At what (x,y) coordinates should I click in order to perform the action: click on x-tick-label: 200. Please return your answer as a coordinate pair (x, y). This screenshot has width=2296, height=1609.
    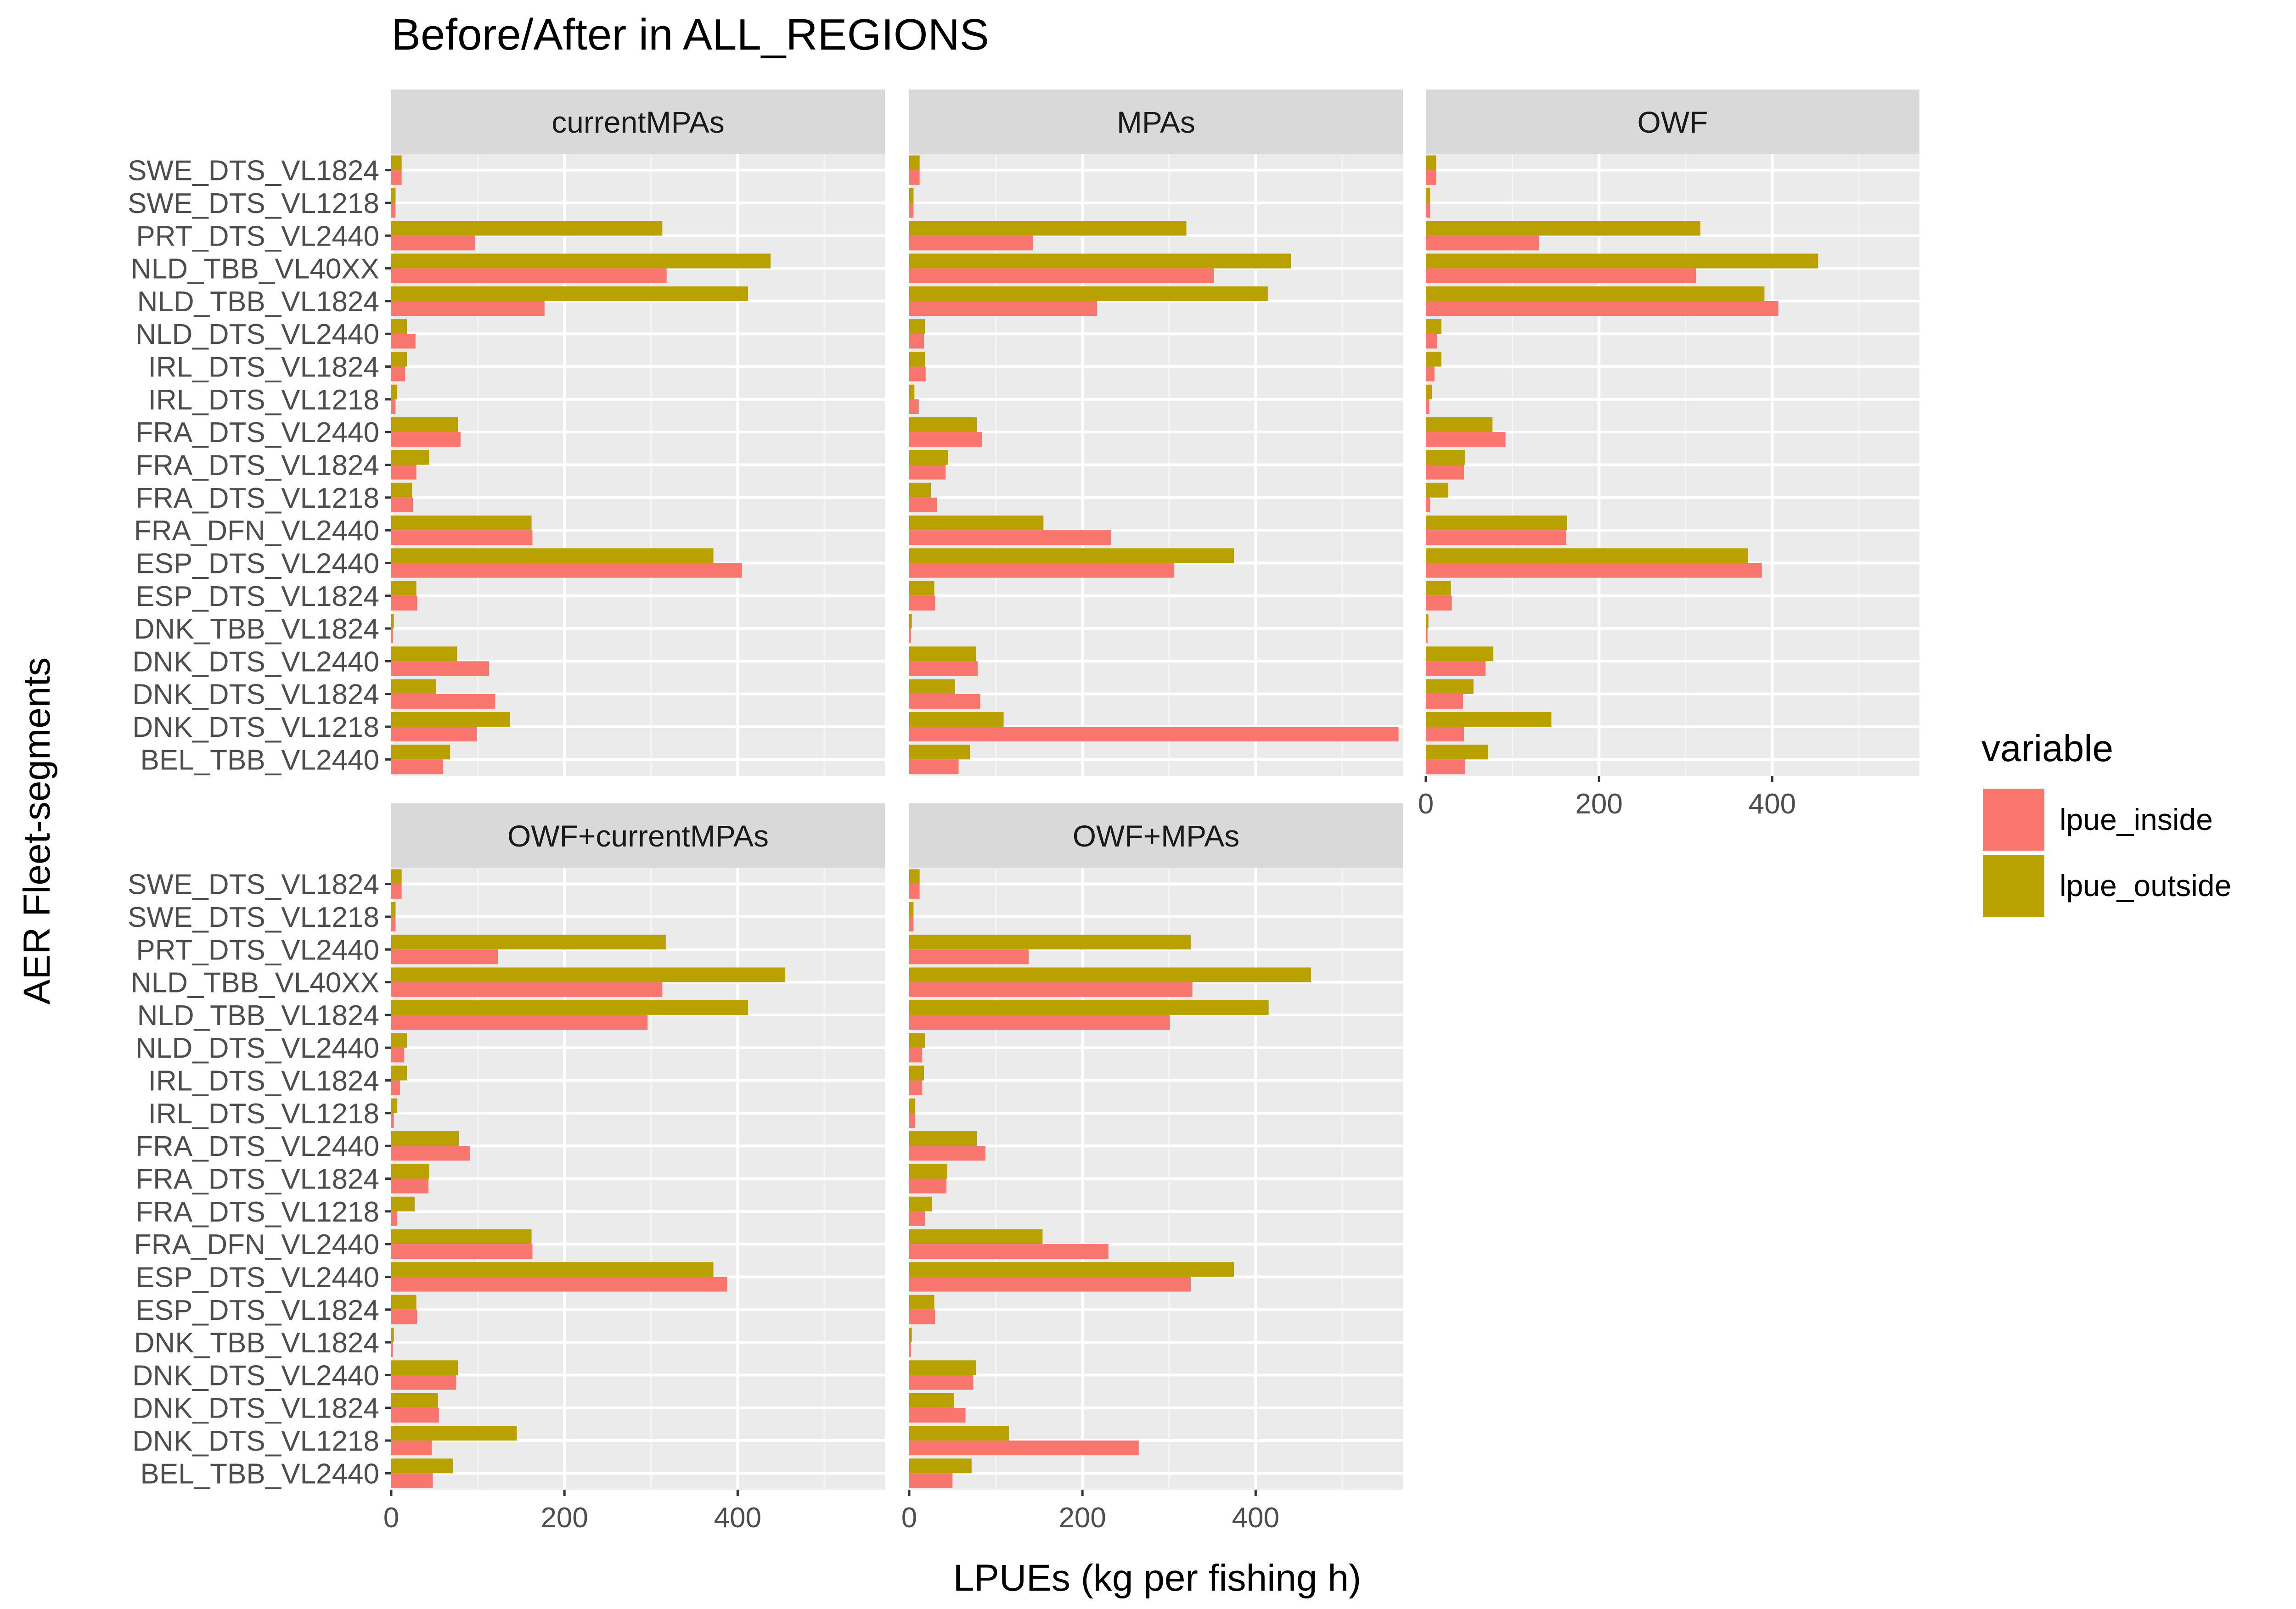
    Looking at the image, I should click on (1598, 804).